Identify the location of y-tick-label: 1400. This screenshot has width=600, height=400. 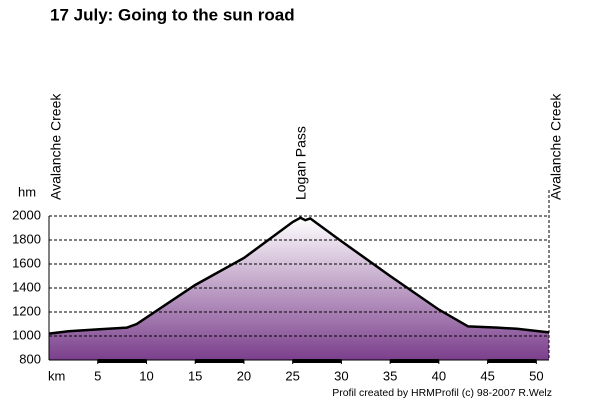
(26, 286).